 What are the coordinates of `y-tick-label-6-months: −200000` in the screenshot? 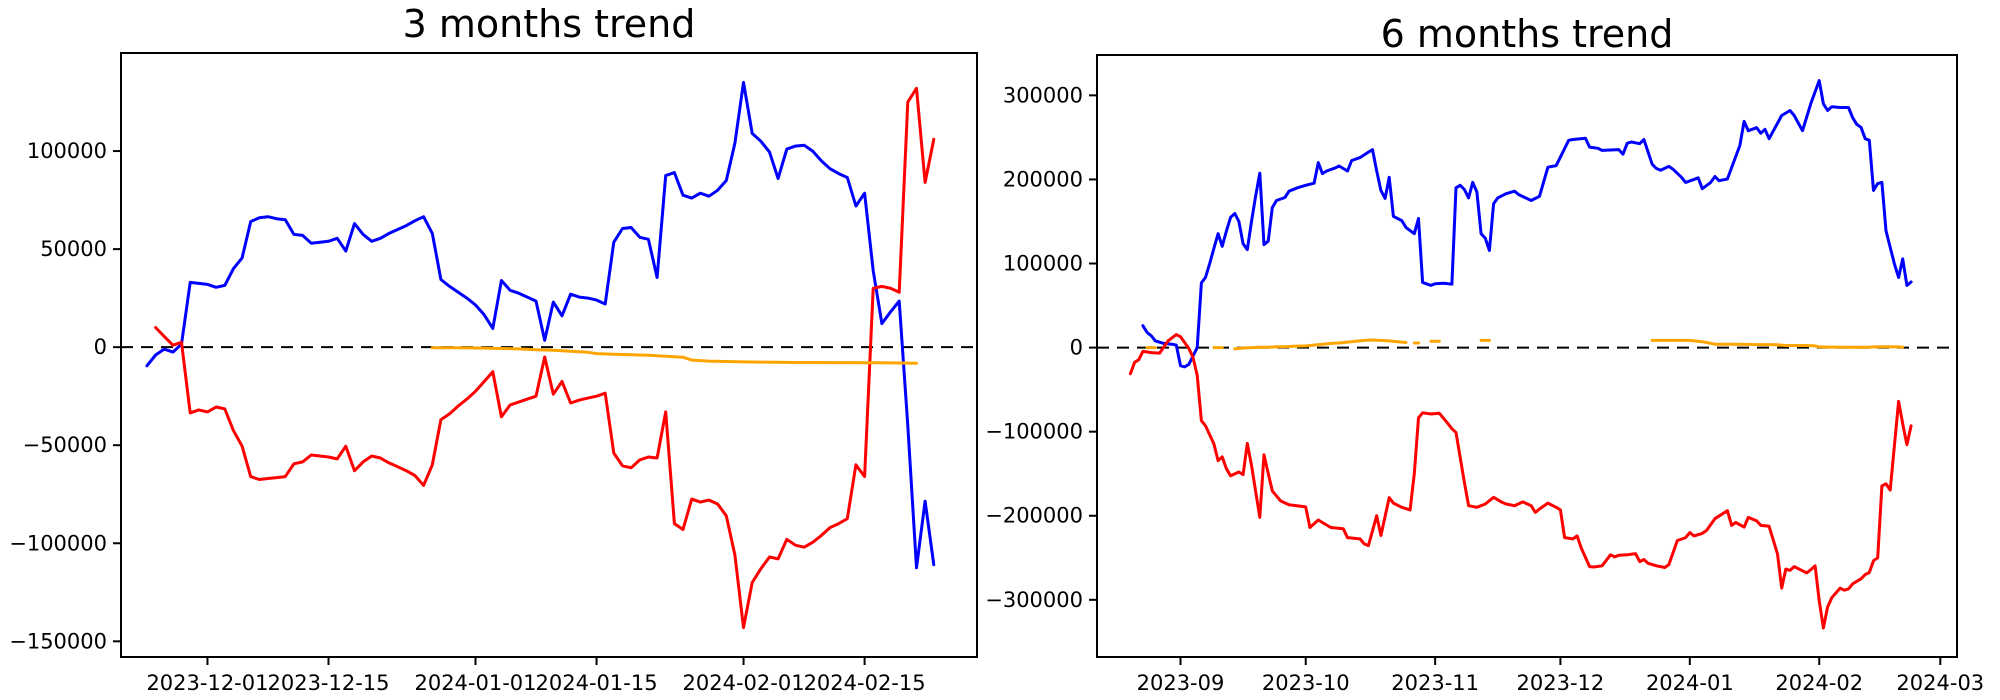 It's located at (1034, 516).